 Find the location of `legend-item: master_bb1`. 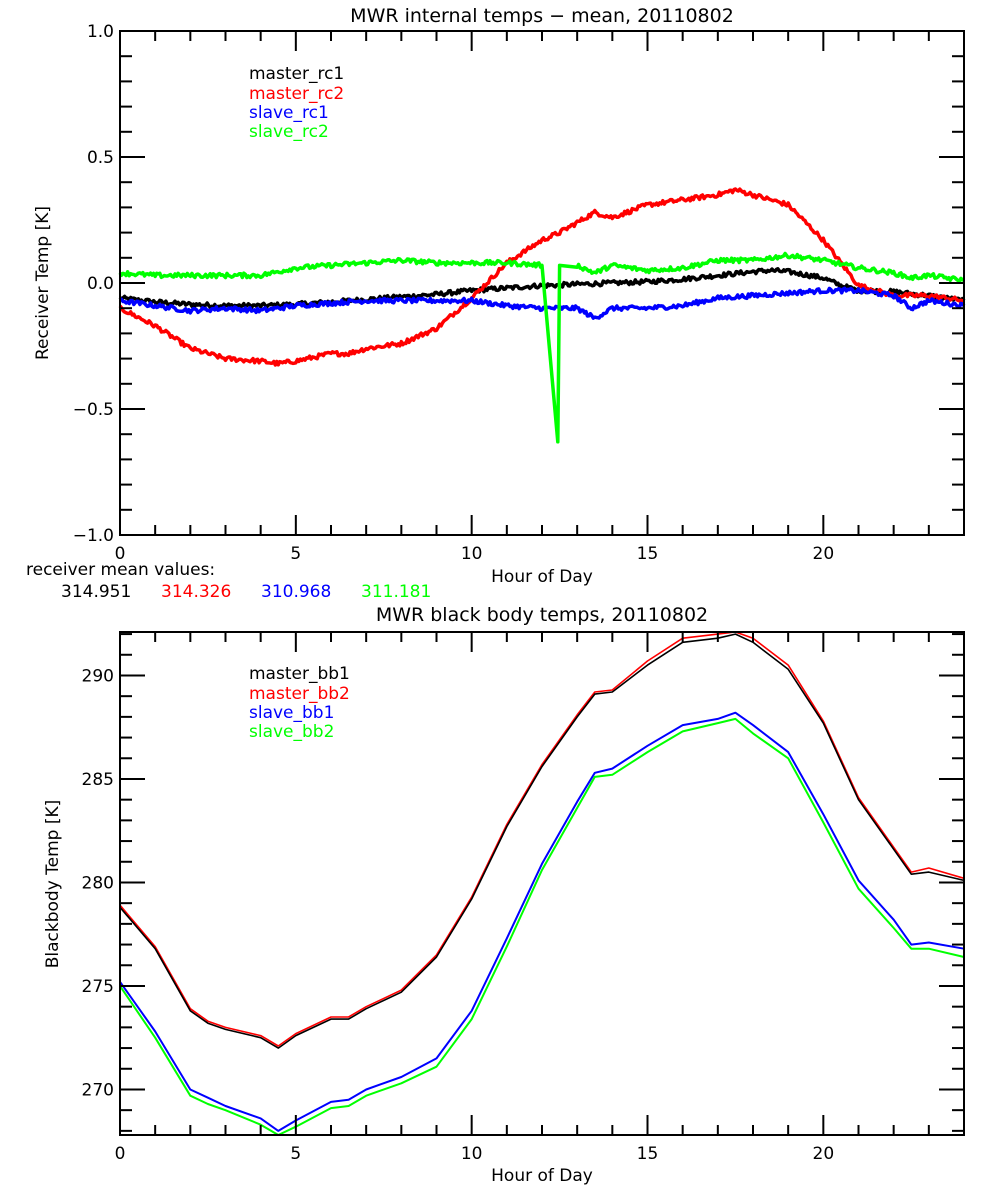

legend-item: master_bb1 is located at coordinates (299, 674).